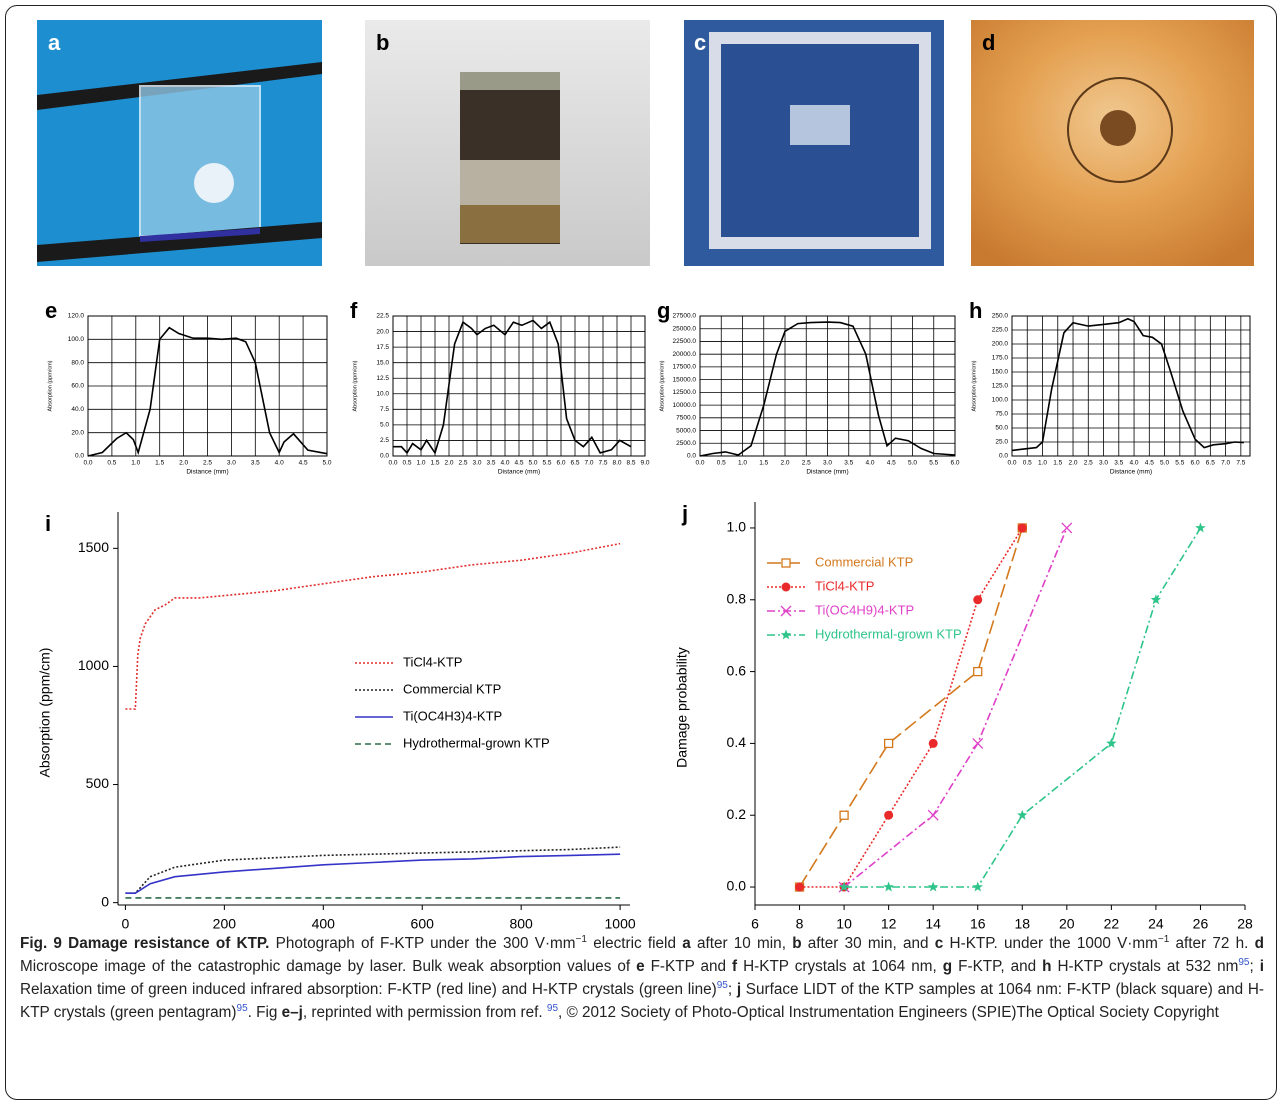 This screenshot has width=1284, height=1107. What do you see at coordinates (1000, 330) in the screenshot?
I see `y-tick-label: 225.0` at bounding box center [1000, 330].